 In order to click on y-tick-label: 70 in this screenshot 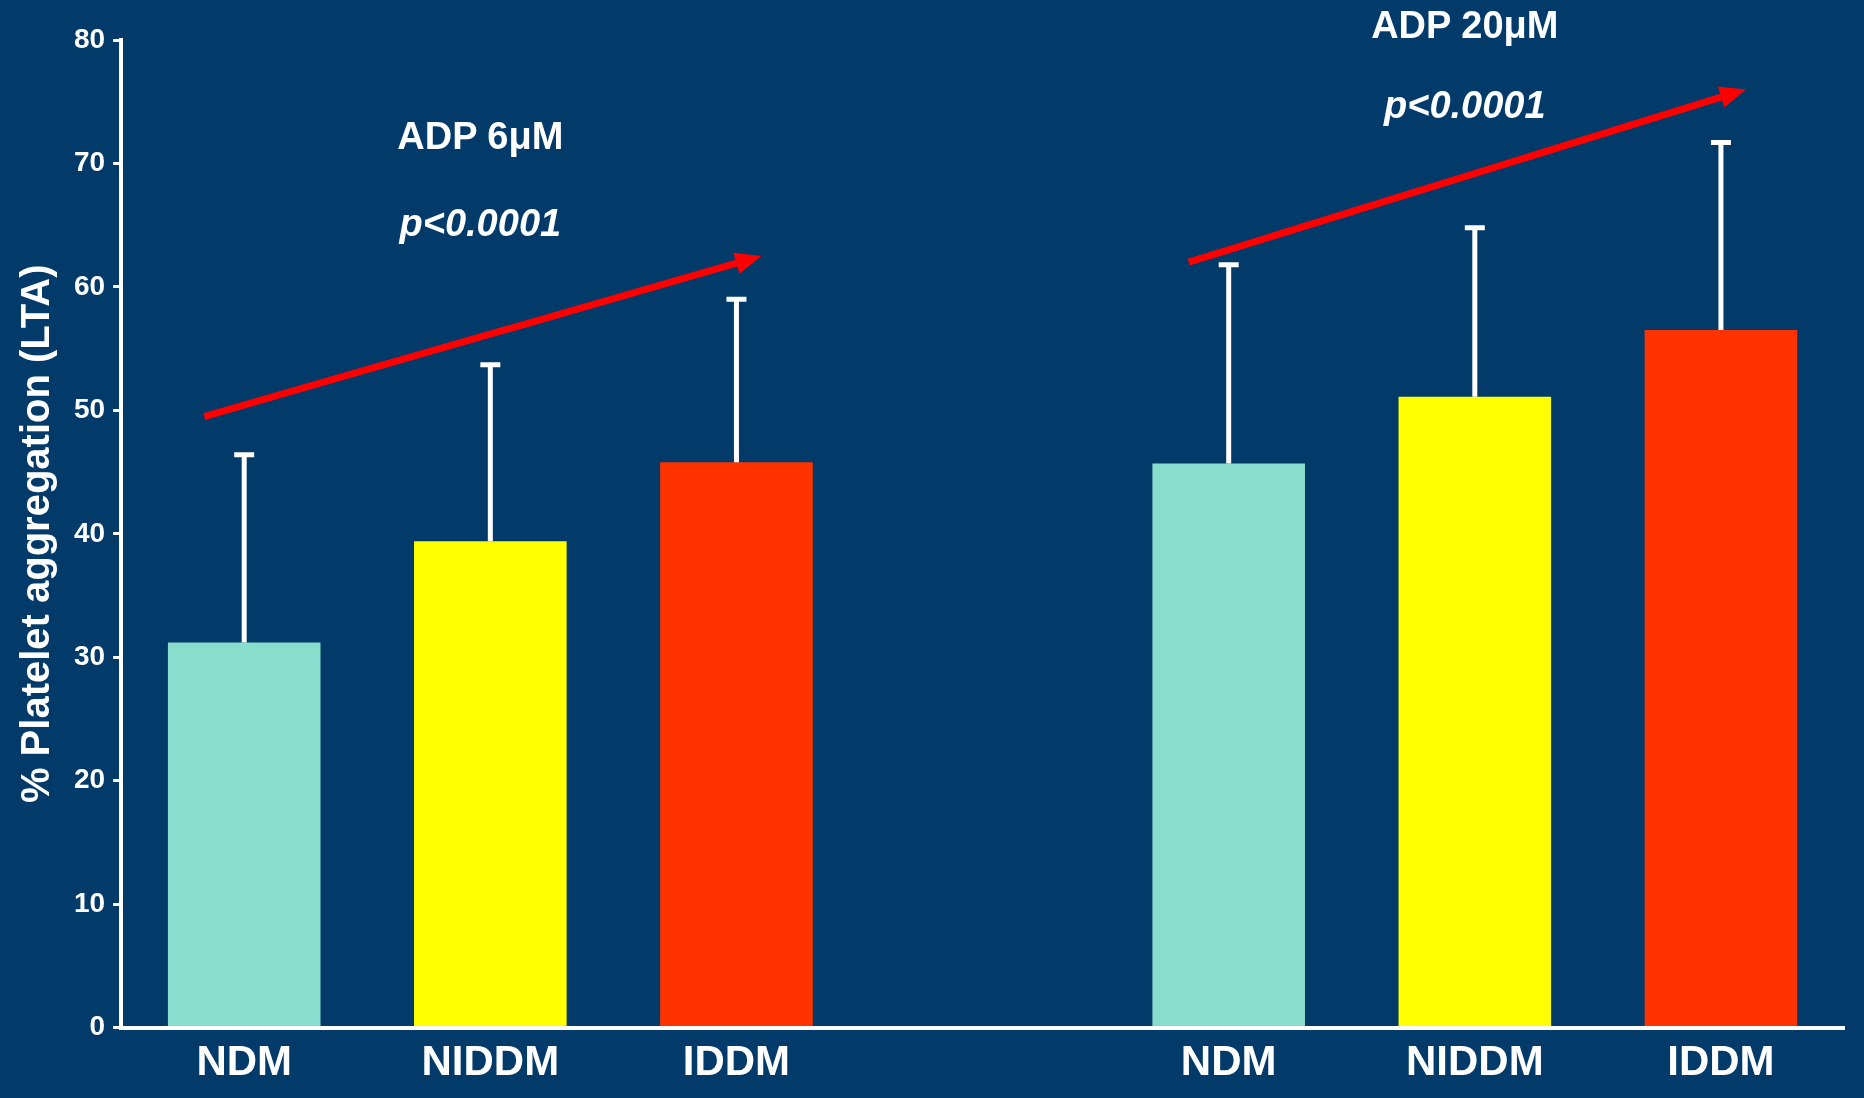, I will do `click(89, 162)`.